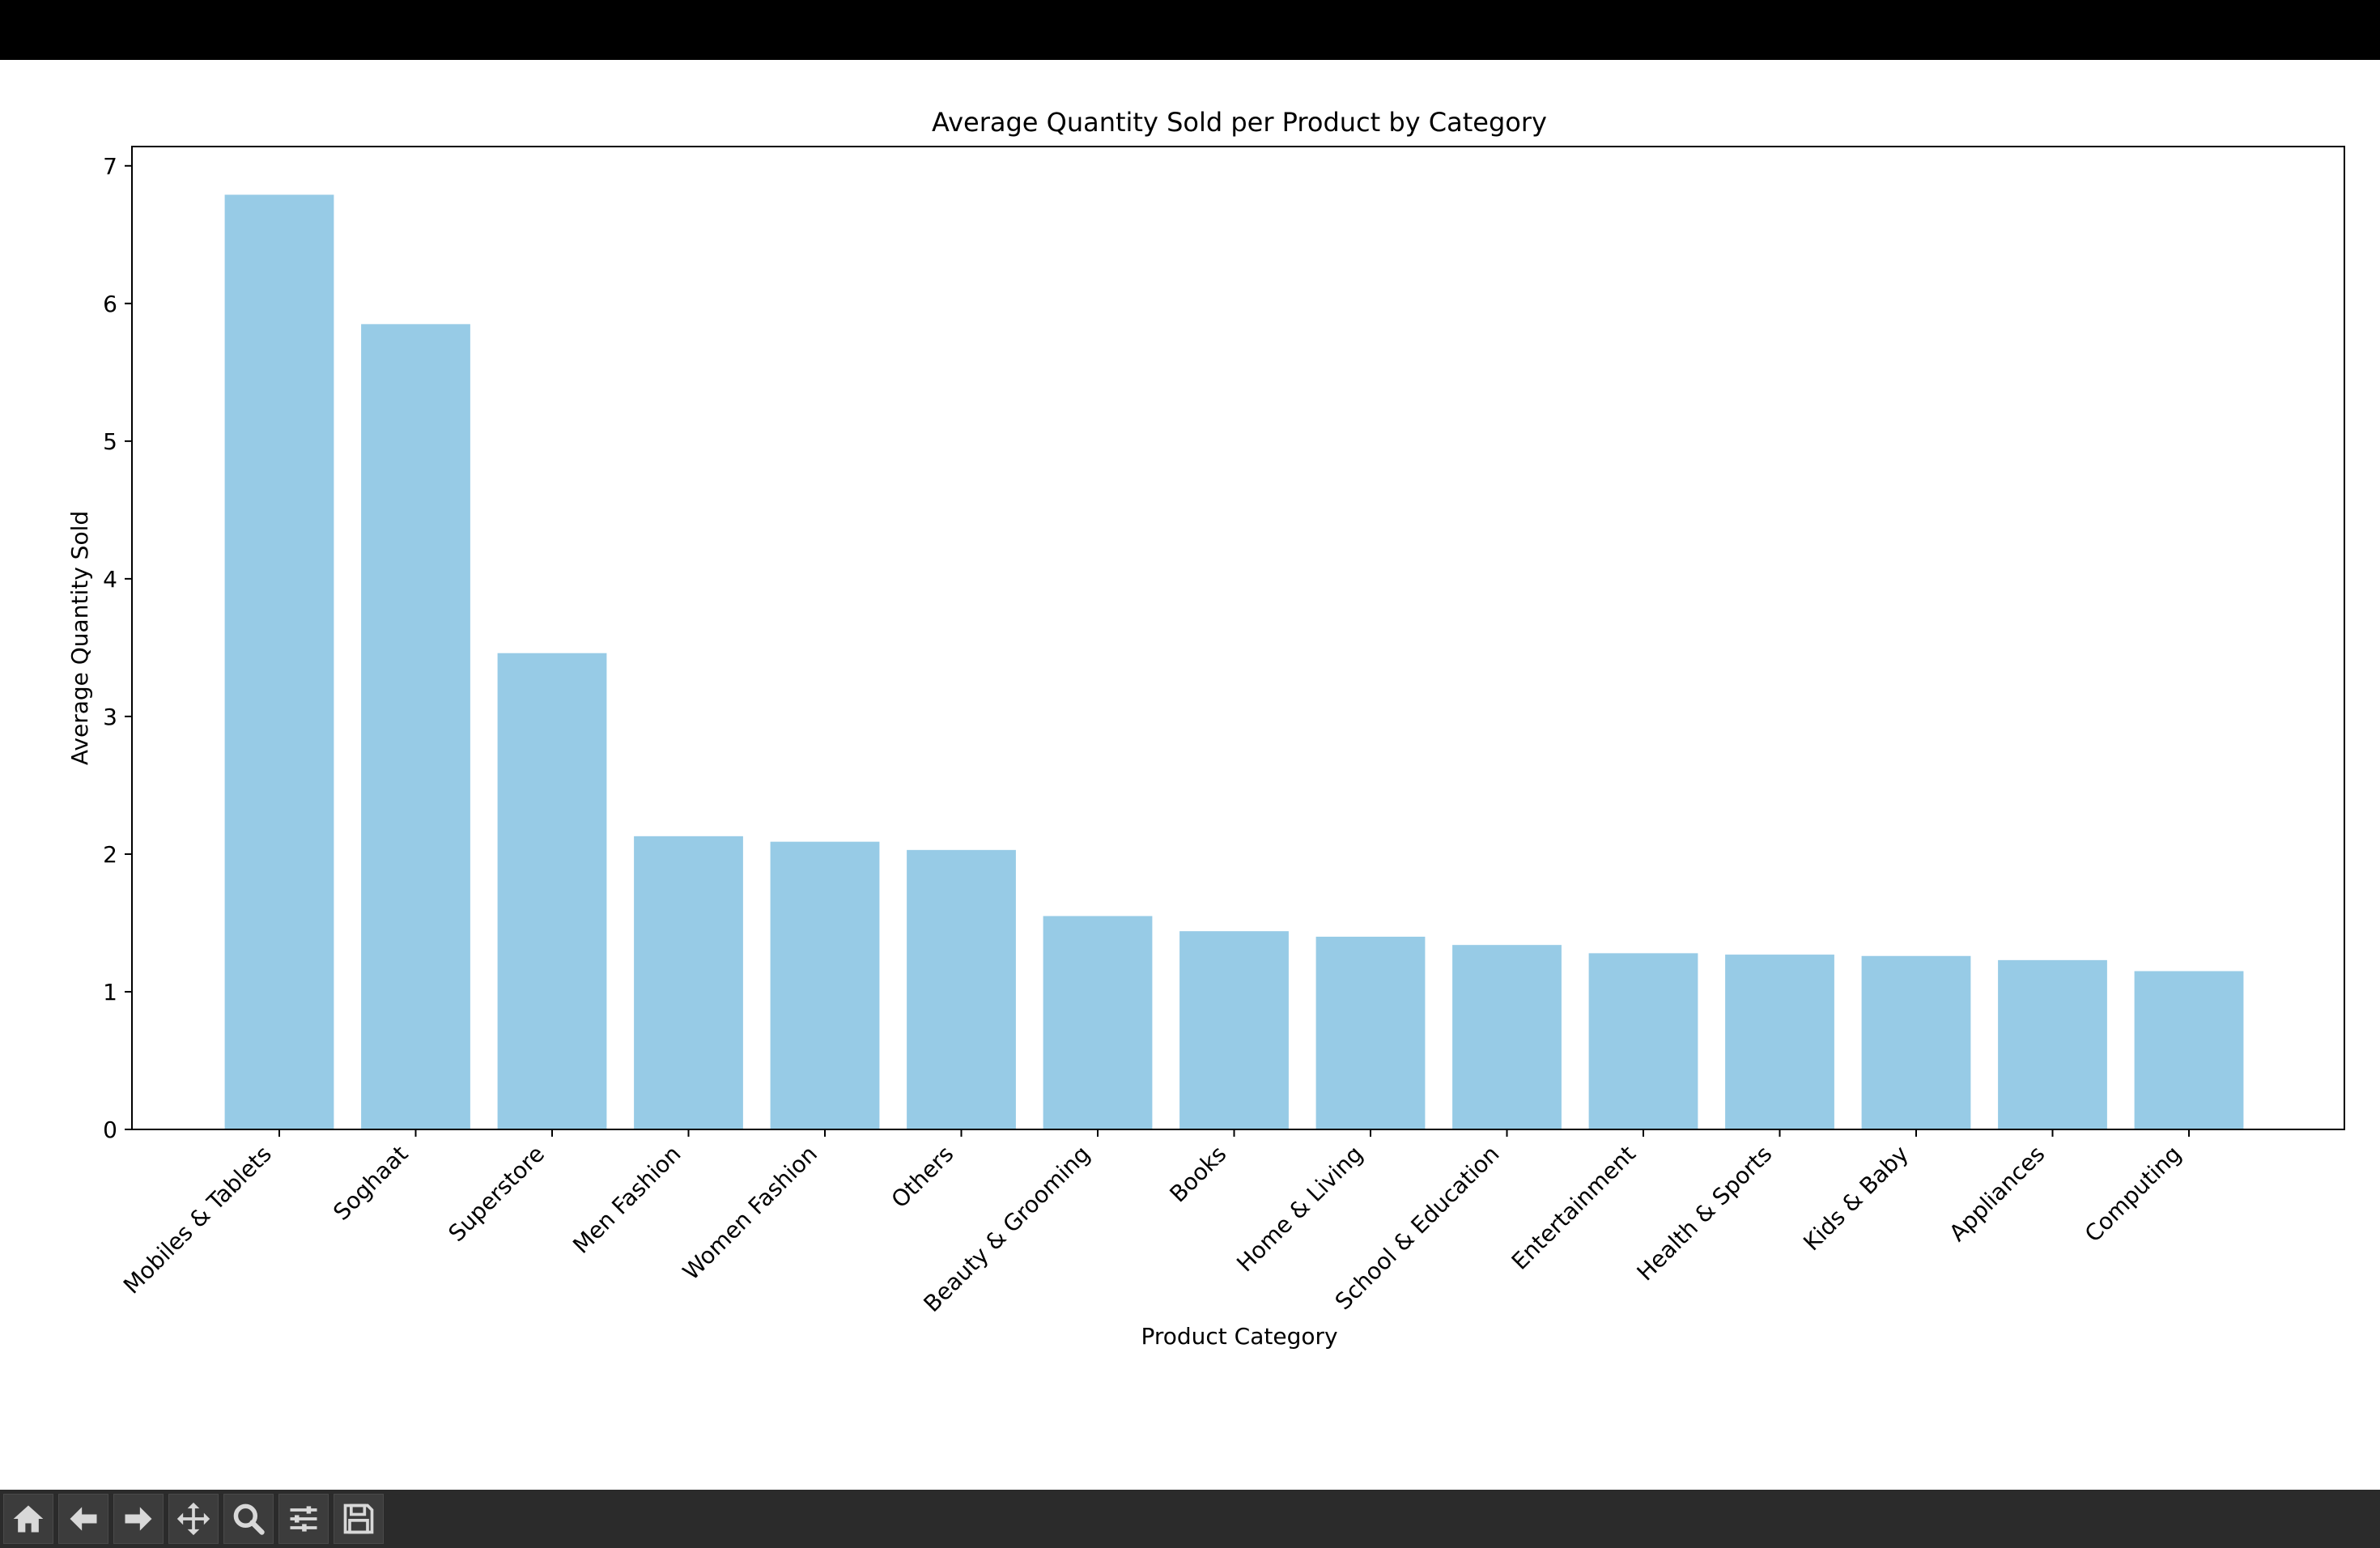  What do you see at coordinates (110, 855) in the screenshot?
I see `y-tick-label: 2` at bounding box center [110, 855].